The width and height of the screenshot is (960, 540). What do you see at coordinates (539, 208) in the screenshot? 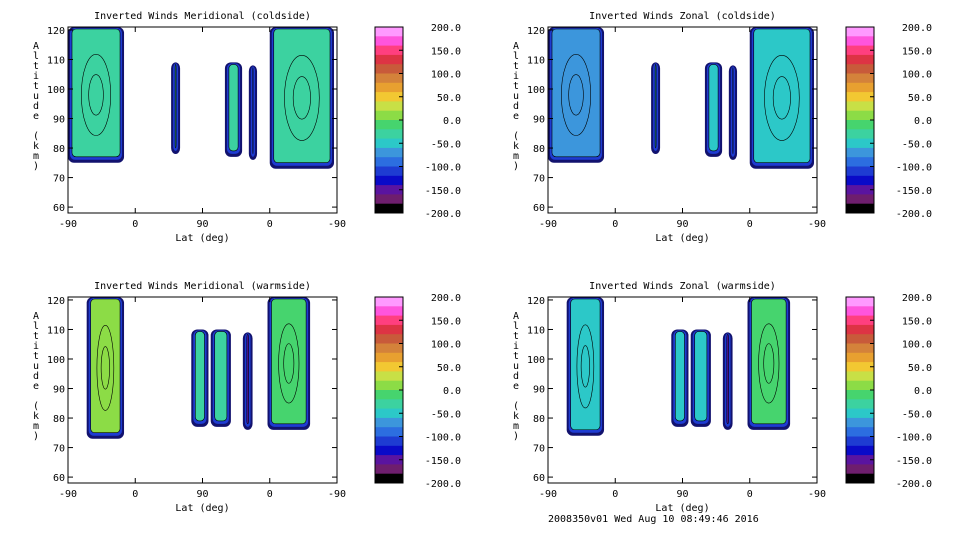
I see `y-tick-label: 60` at bounding box center [539, 208].